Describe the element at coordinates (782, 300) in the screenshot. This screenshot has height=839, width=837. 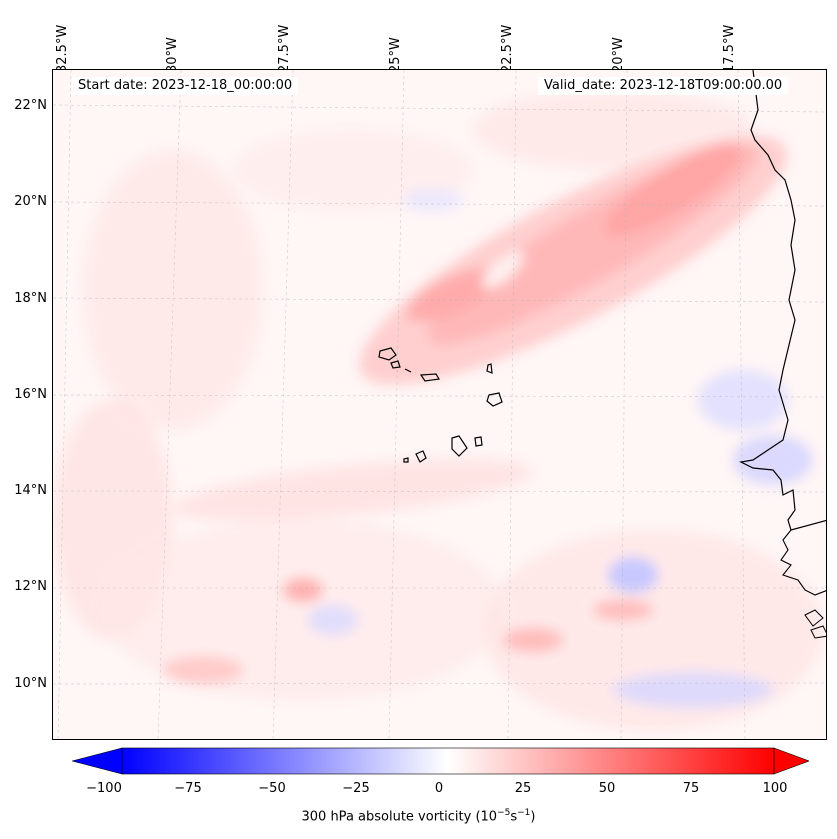
I see `africa-coastline` at that location.